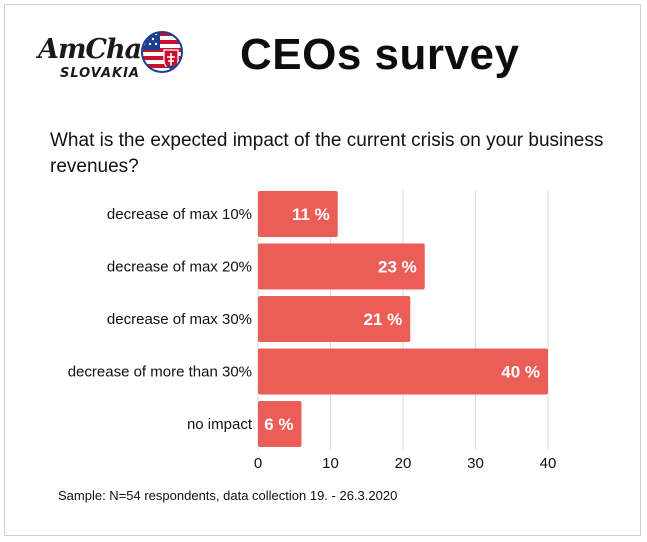 This screenshot has width=647, height=542. I want to click on flag-emblem-icon, so click(162, 52).